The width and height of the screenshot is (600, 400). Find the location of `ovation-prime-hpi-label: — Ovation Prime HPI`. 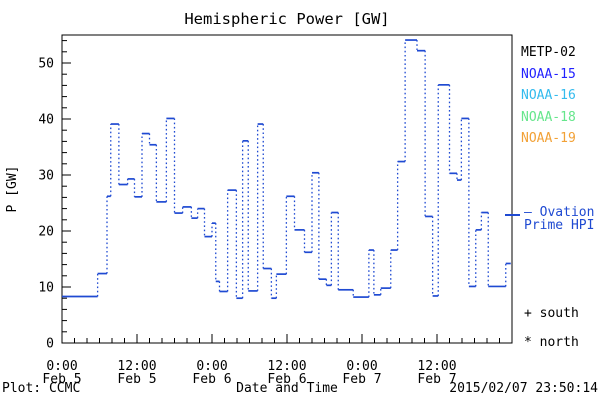

ovation-prime-hpi-label: — Ovation Prime HPI is located at coordinates (559, 219).